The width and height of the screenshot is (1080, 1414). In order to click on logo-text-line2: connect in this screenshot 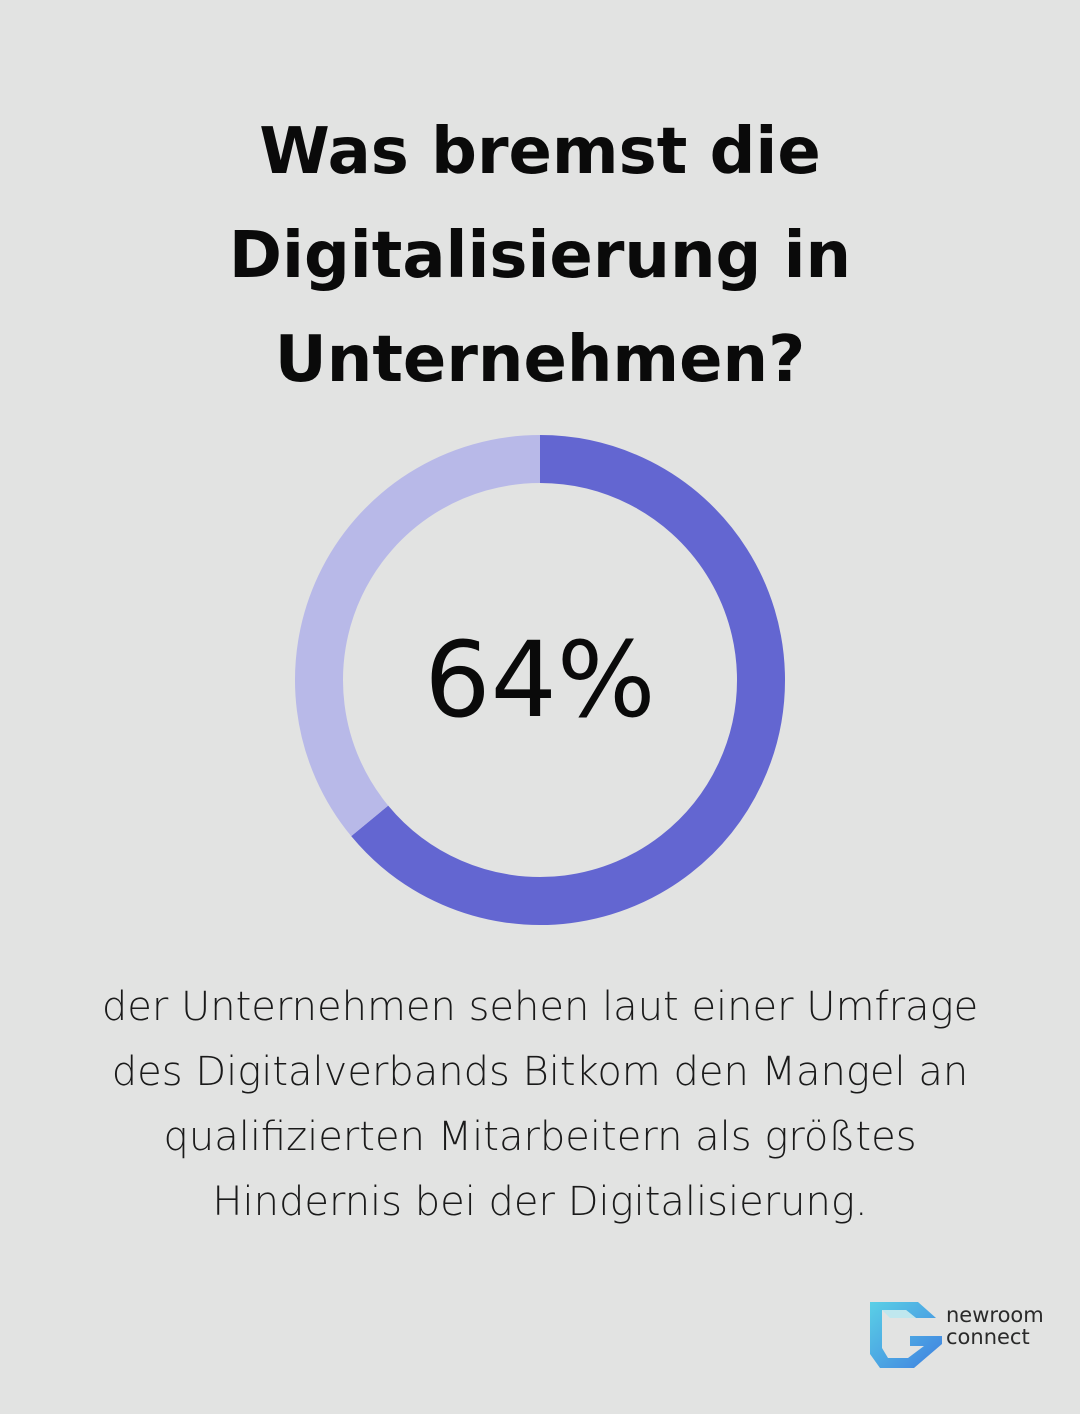, I will do `click(988, 1337)`.